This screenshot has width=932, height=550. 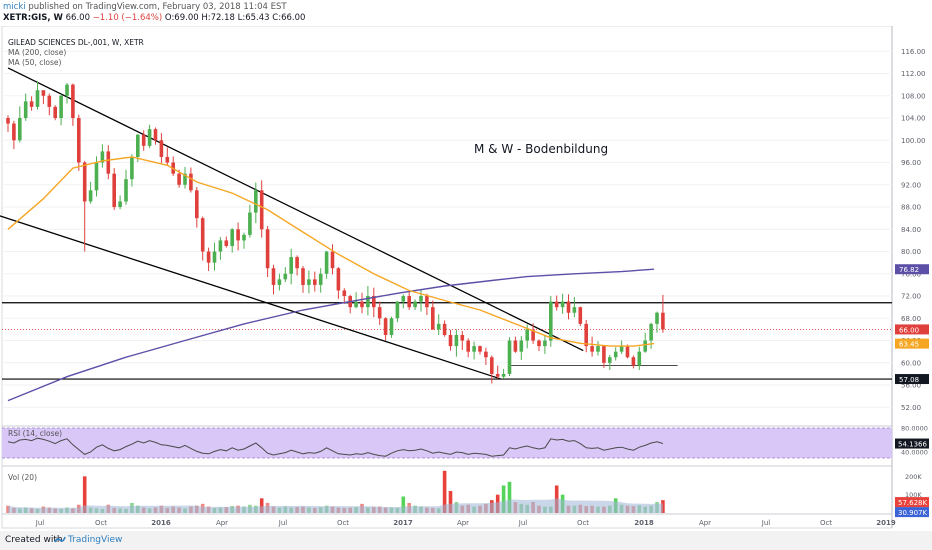 I want to click on price-label-text: 66.00, so click(x=909, y=330).